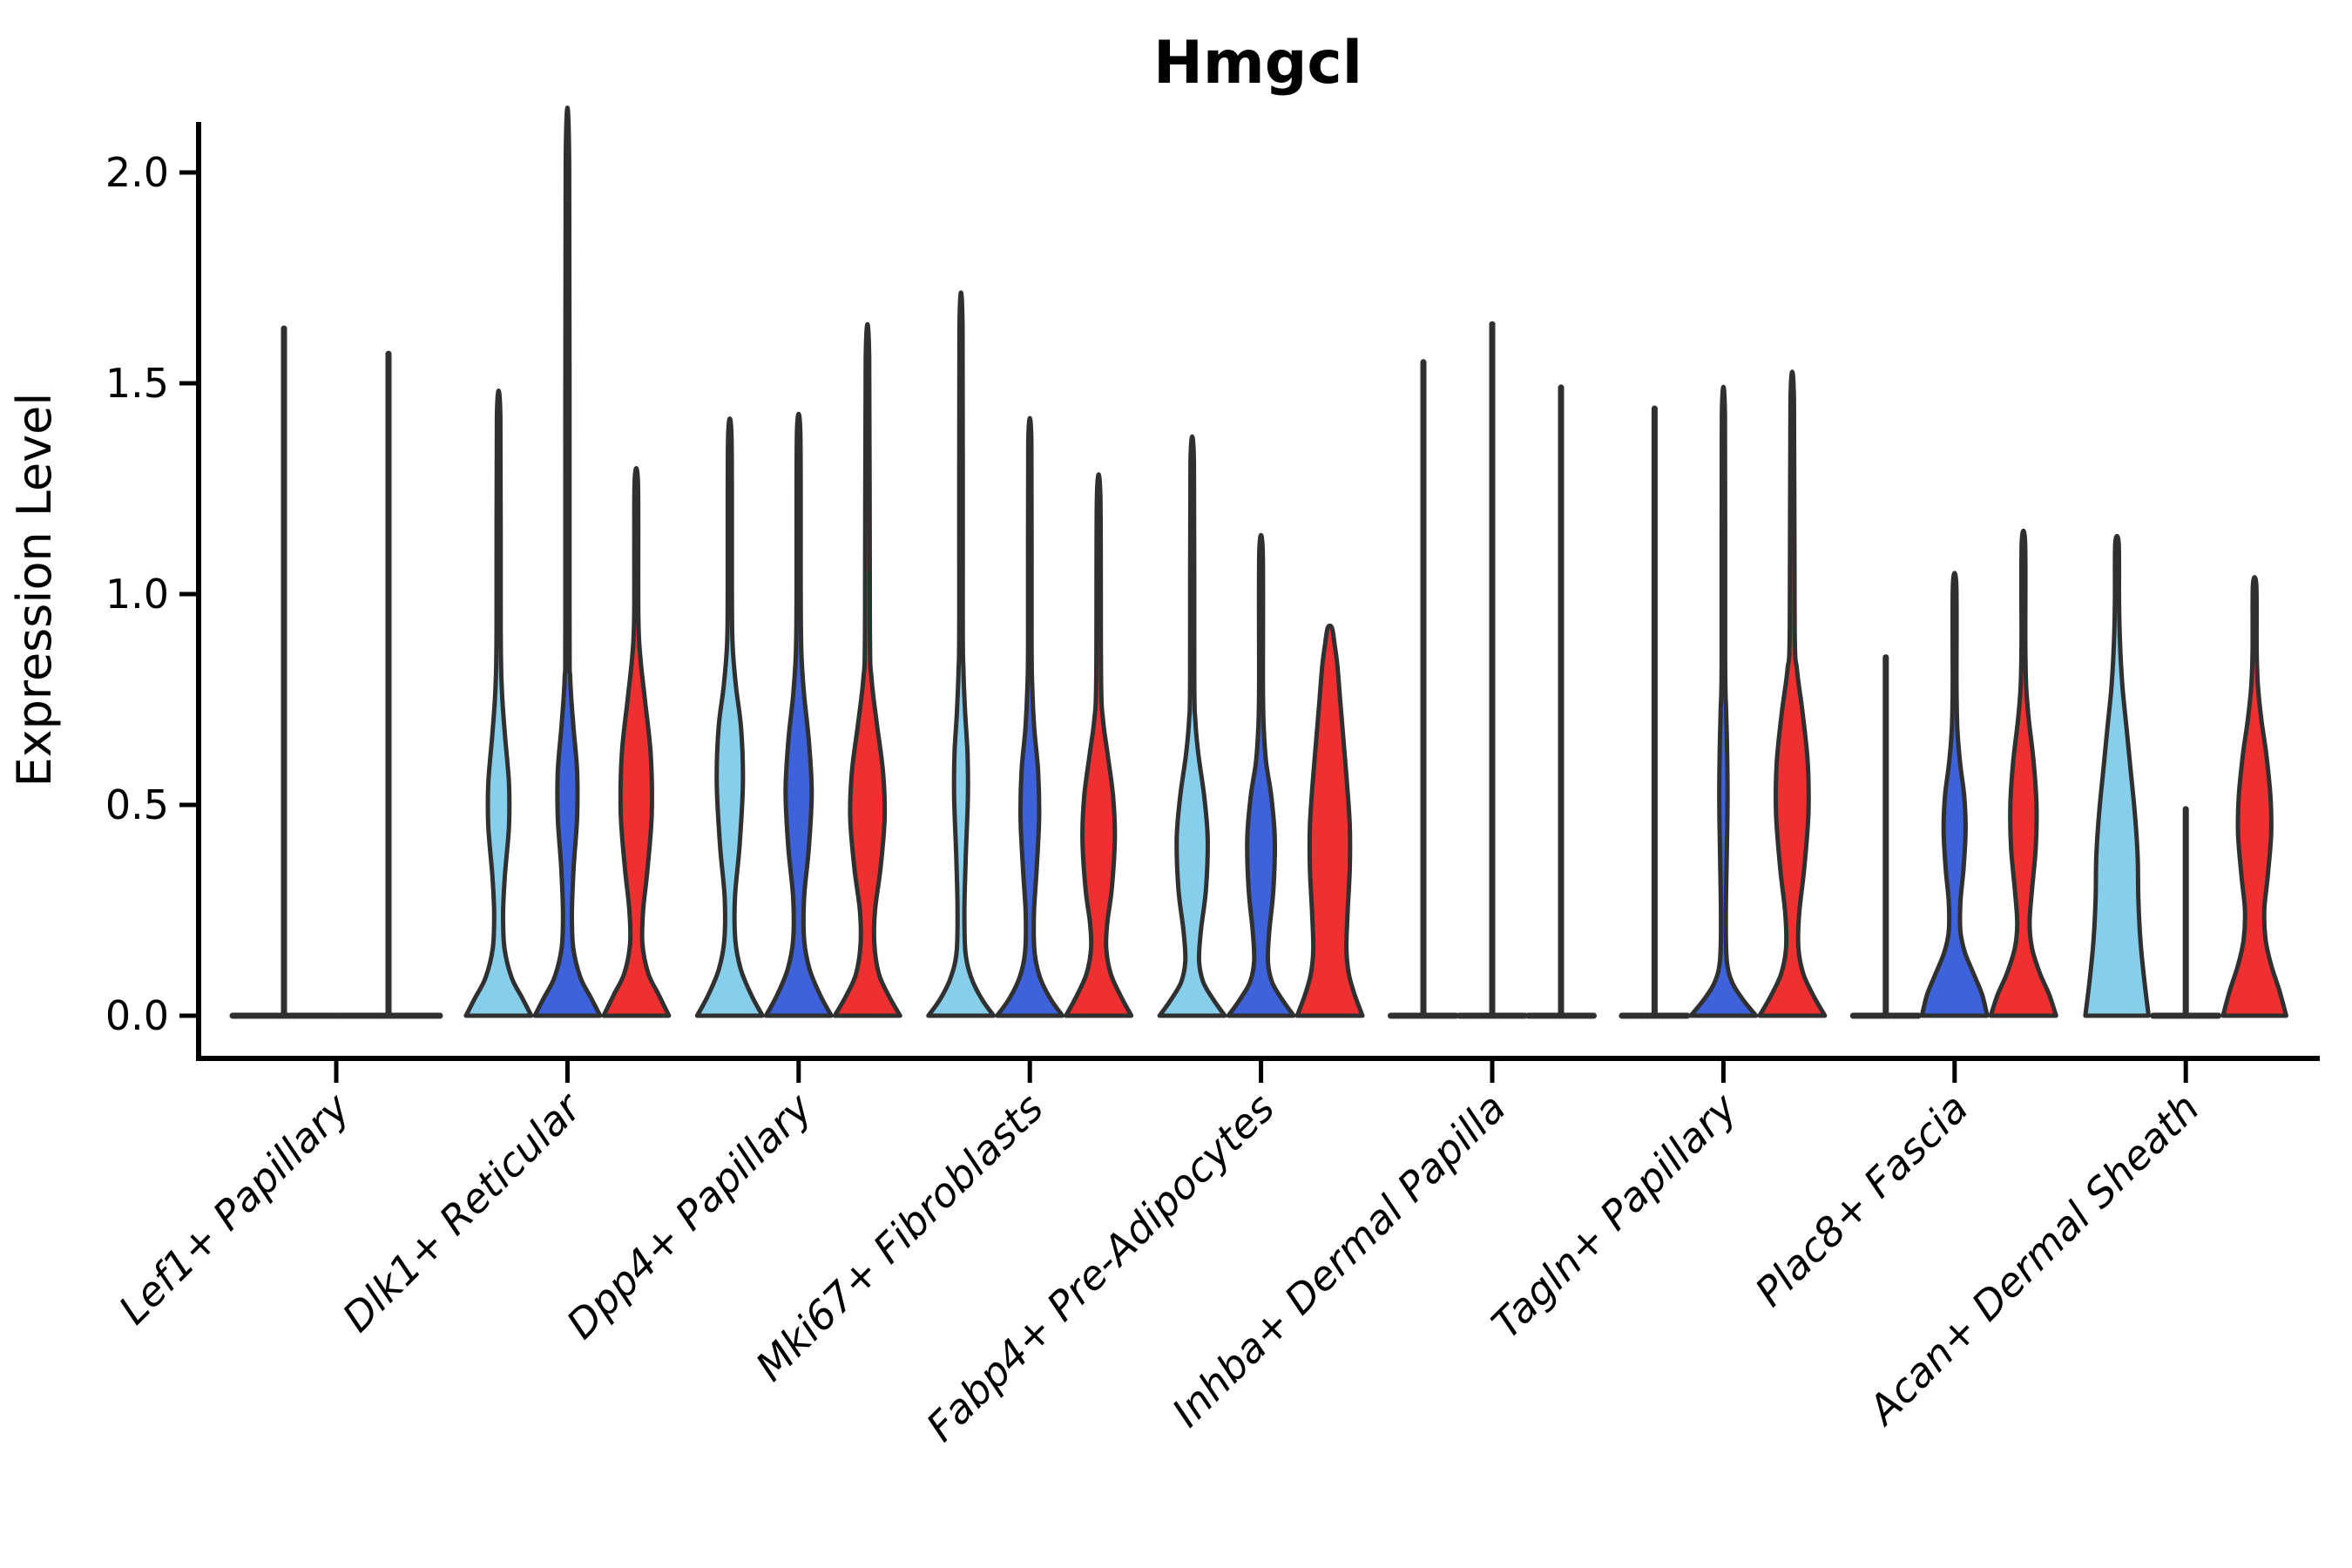  Describe the element at coordinates (137, 805) in the screenshot. I see `y-tick-label-1: 0.5` at that location.